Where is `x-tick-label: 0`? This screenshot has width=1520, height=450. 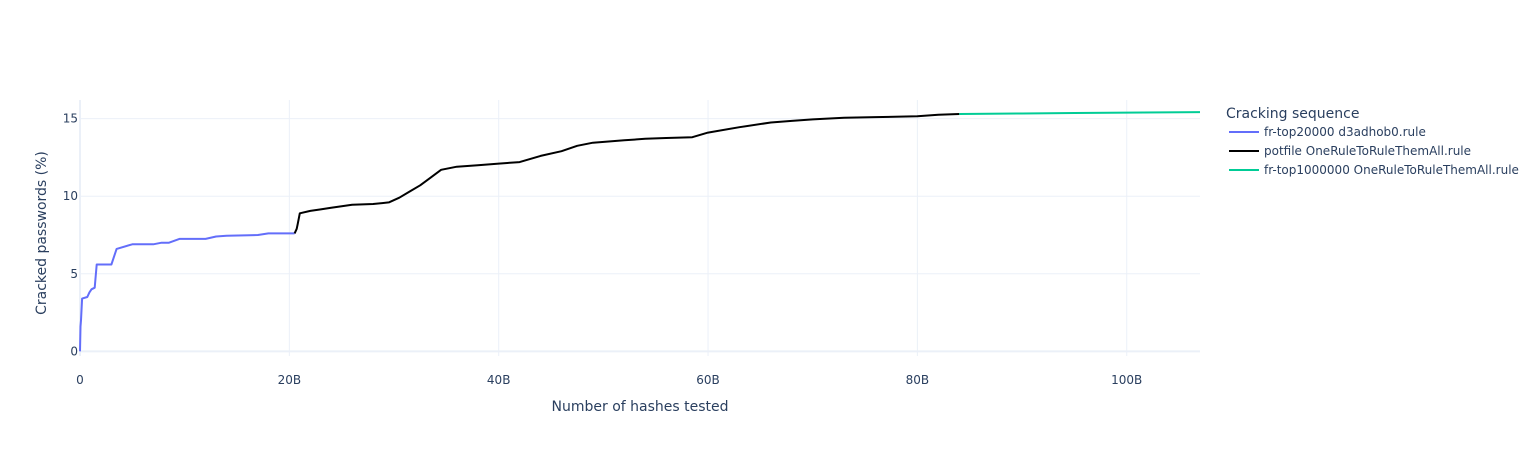
x-tick-label: 0 is located at coordinates (80, 380).